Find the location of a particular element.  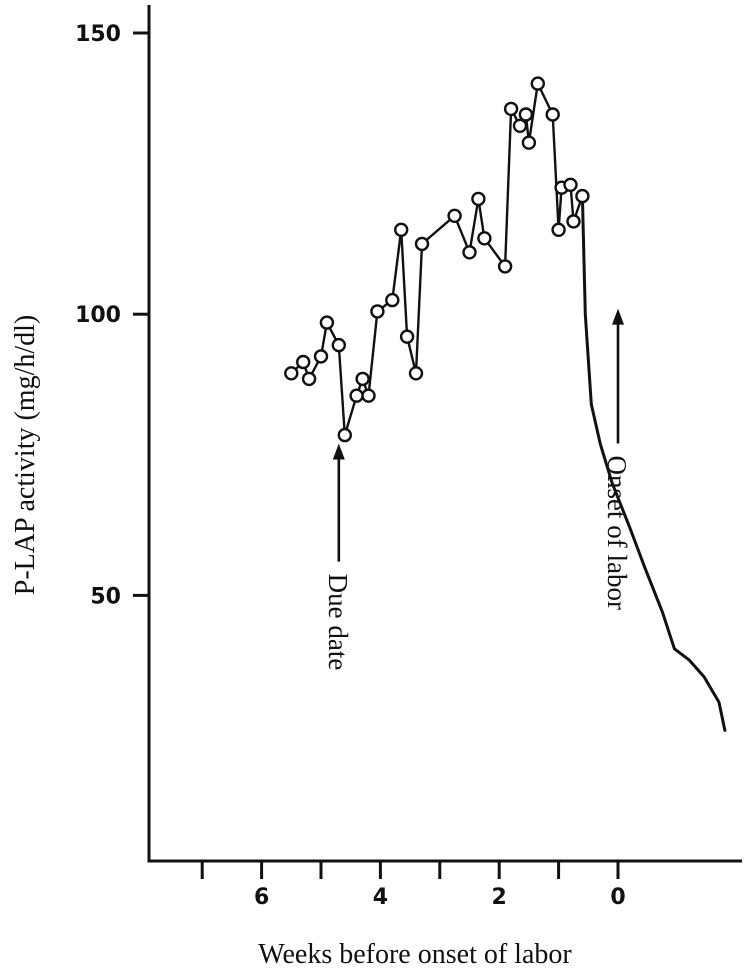

y-axis-label: P-LAP activity (mg/h/dl) is located at coordinates (25, 455).